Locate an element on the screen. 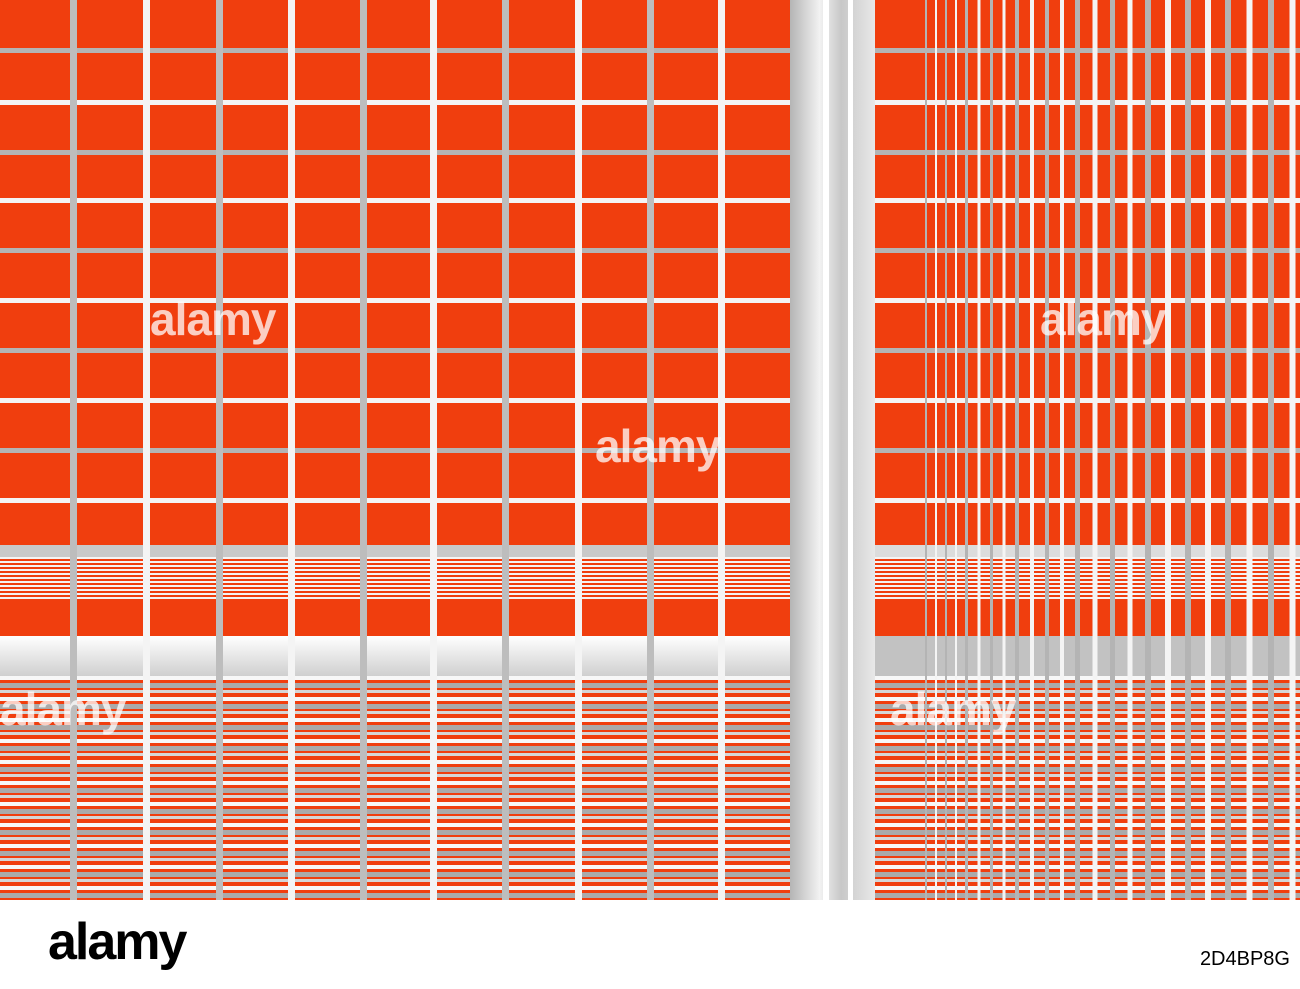 The image size is (1300, 989). image-id: 2D4BP8G is located at coordinates (1244, 959).